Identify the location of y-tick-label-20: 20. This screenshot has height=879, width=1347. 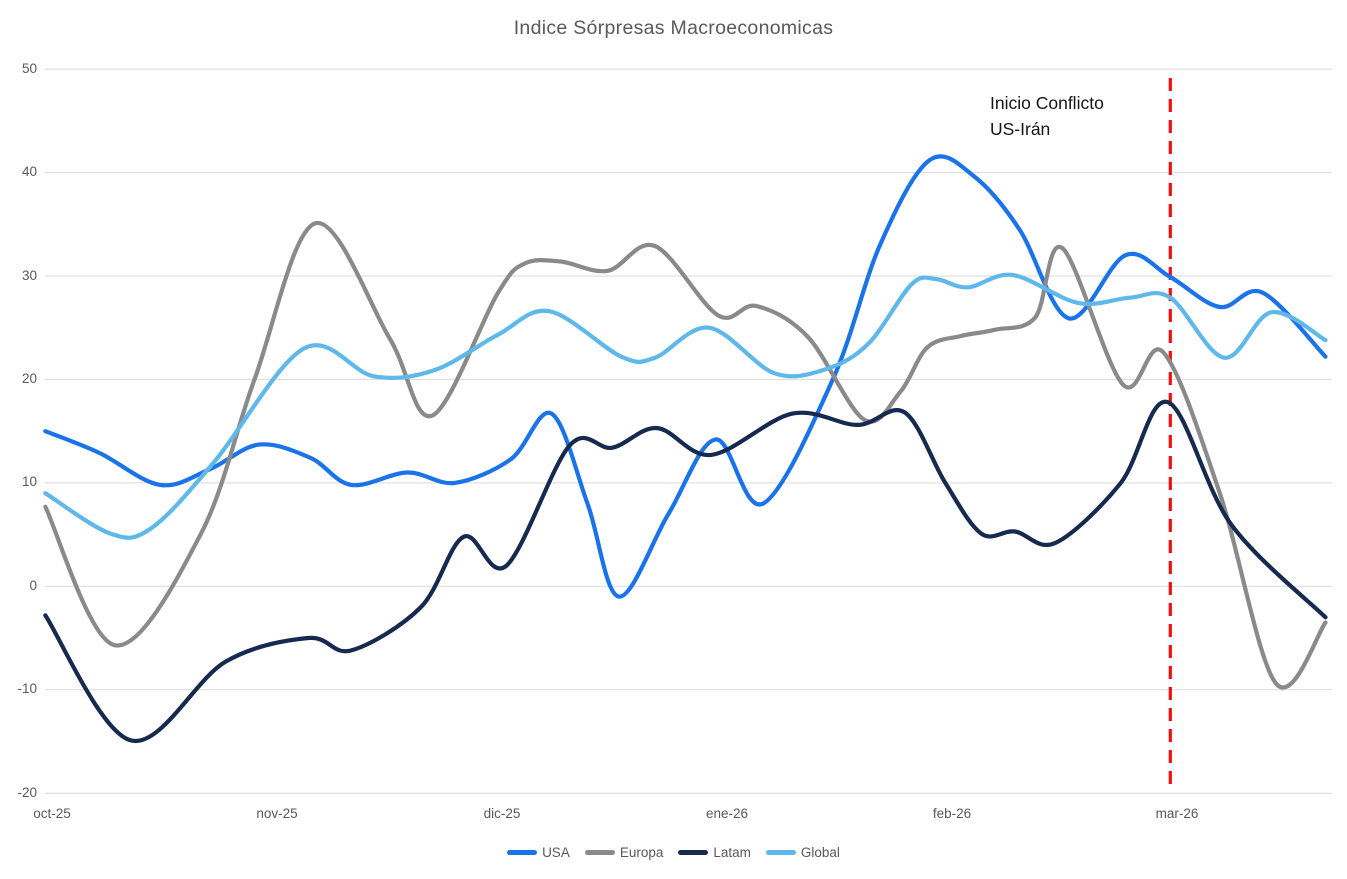
(29, 378).